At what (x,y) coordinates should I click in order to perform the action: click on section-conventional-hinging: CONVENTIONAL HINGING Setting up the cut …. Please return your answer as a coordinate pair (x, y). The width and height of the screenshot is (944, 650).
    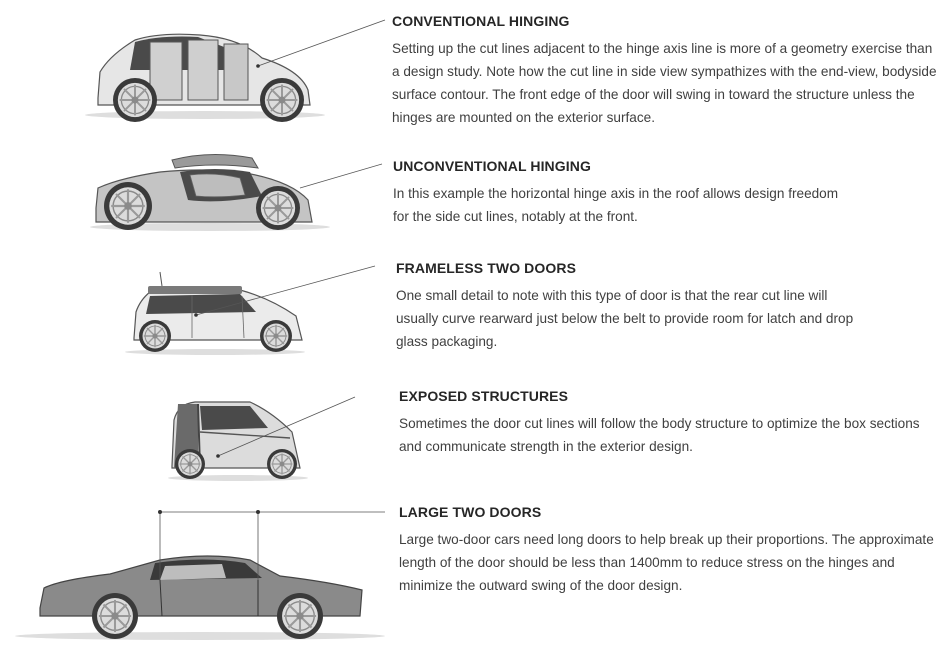
    Looking at the image, I should click on (666, 71).